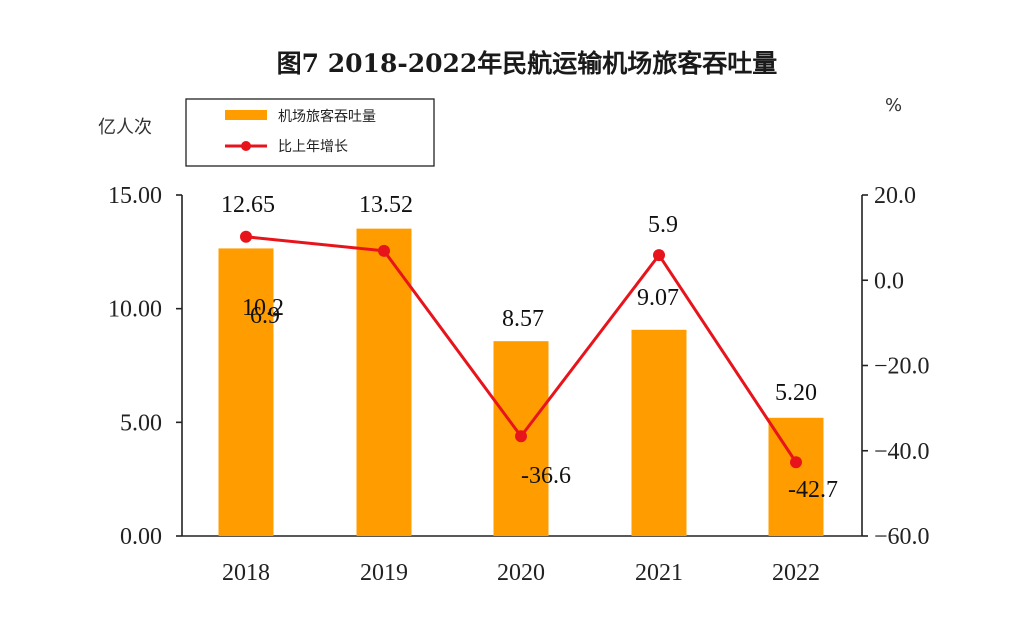 This screenshot has width=1025, height=625. I want to click on x-tick-label: 2020, so click(521, 573).